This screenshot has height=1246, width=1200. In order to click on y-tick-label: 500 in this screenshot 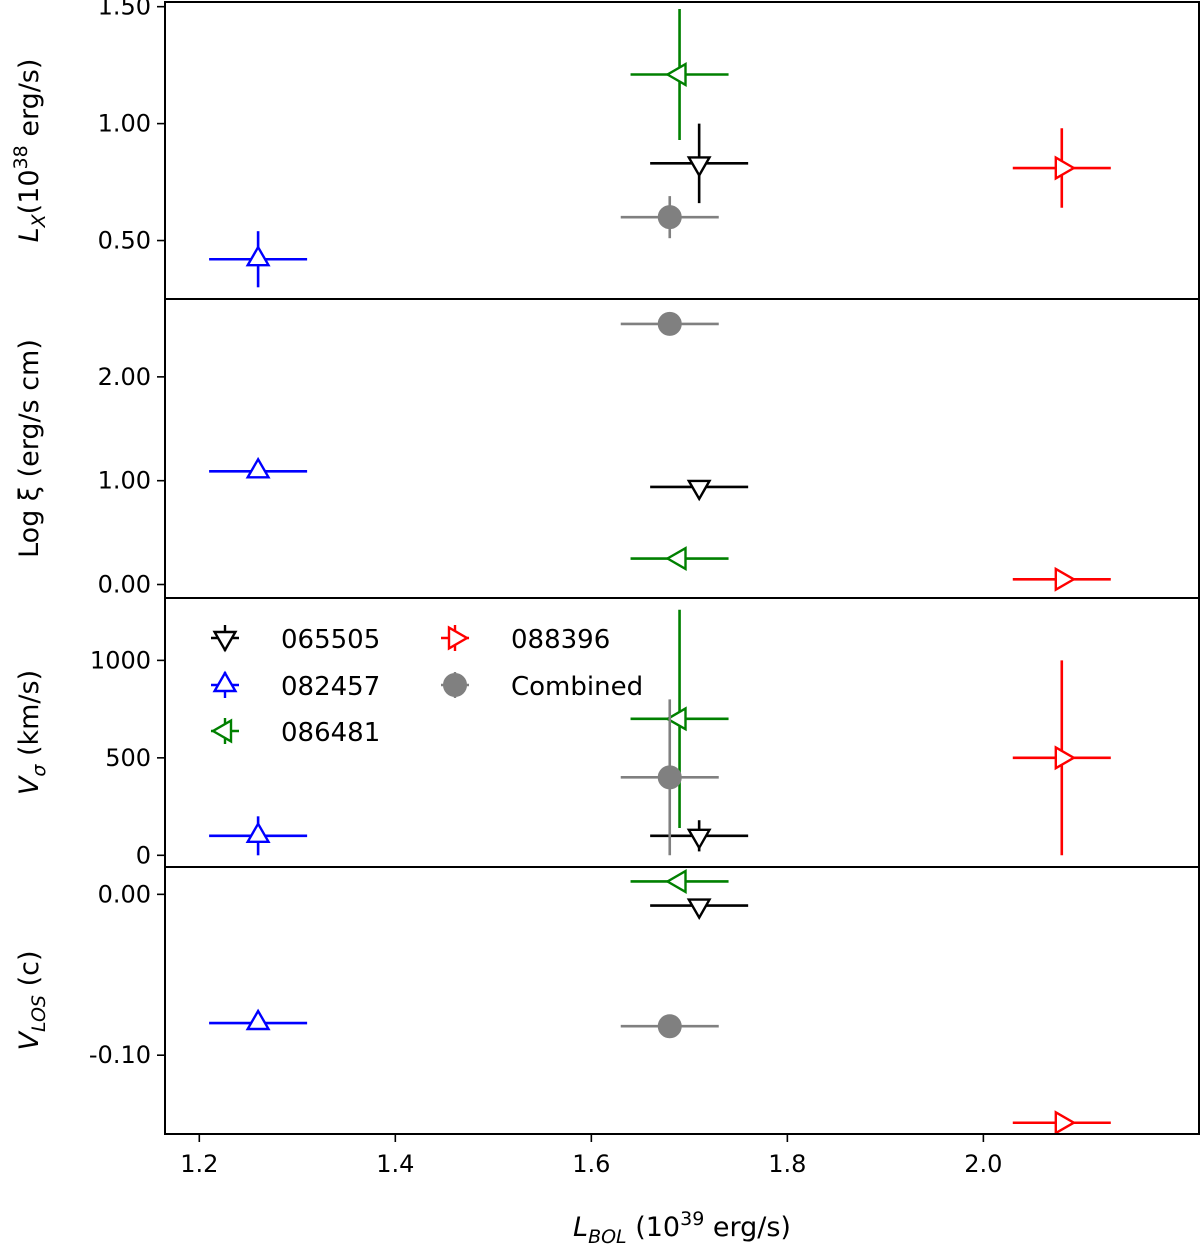, I will do `click(128, 758)`.